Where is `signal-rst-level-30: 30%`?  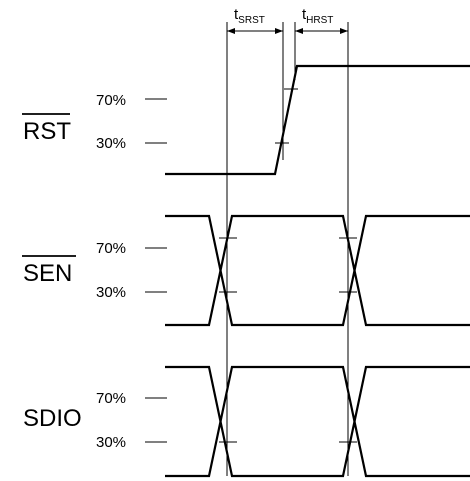
signal-rst-level-30: 30% is located at coordinates (111, 143).